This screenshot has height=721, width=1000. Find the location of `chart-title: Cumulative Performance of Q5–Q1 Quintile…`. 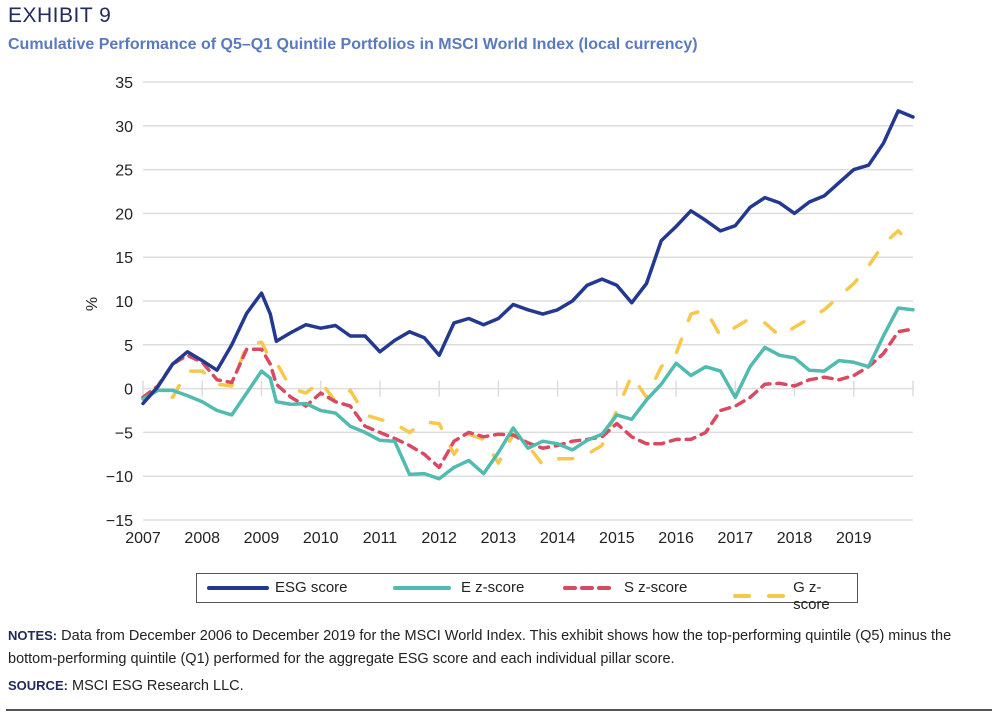

chart-title: Cumulative Performance of Q5–Q1 Quintile… is located at coordinates (353, 44).